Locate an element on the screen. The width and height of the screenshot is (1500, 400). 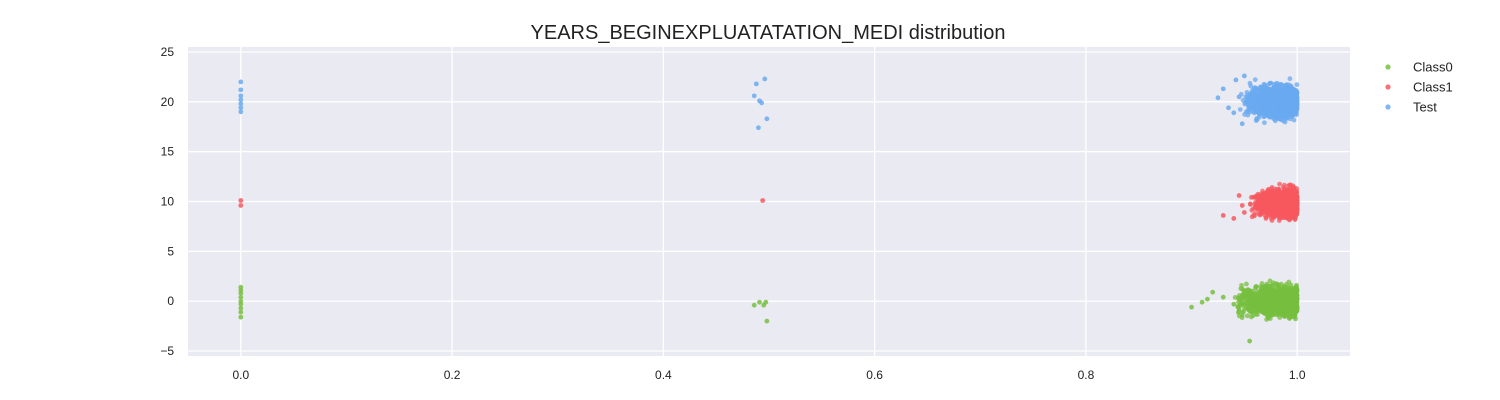
legend-marker is located at coordinates (1388, 107).